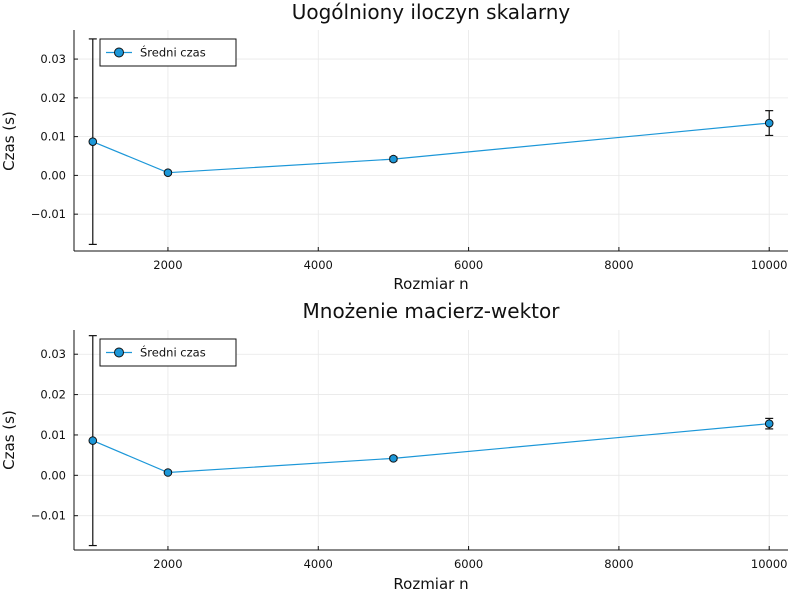  I want to click on chart-title: Mnożenie macierz-wektor, so click(432, 311).